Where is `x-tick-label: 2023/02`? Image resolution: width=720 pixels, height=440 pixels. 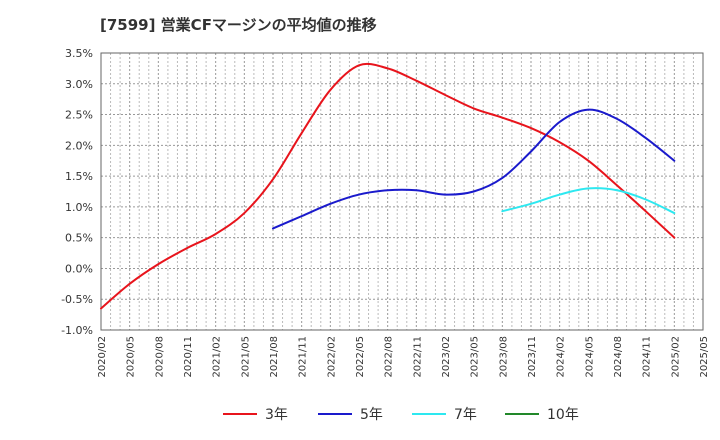 x-tick-label: 2023/02 is located at coordinates (446, 357).